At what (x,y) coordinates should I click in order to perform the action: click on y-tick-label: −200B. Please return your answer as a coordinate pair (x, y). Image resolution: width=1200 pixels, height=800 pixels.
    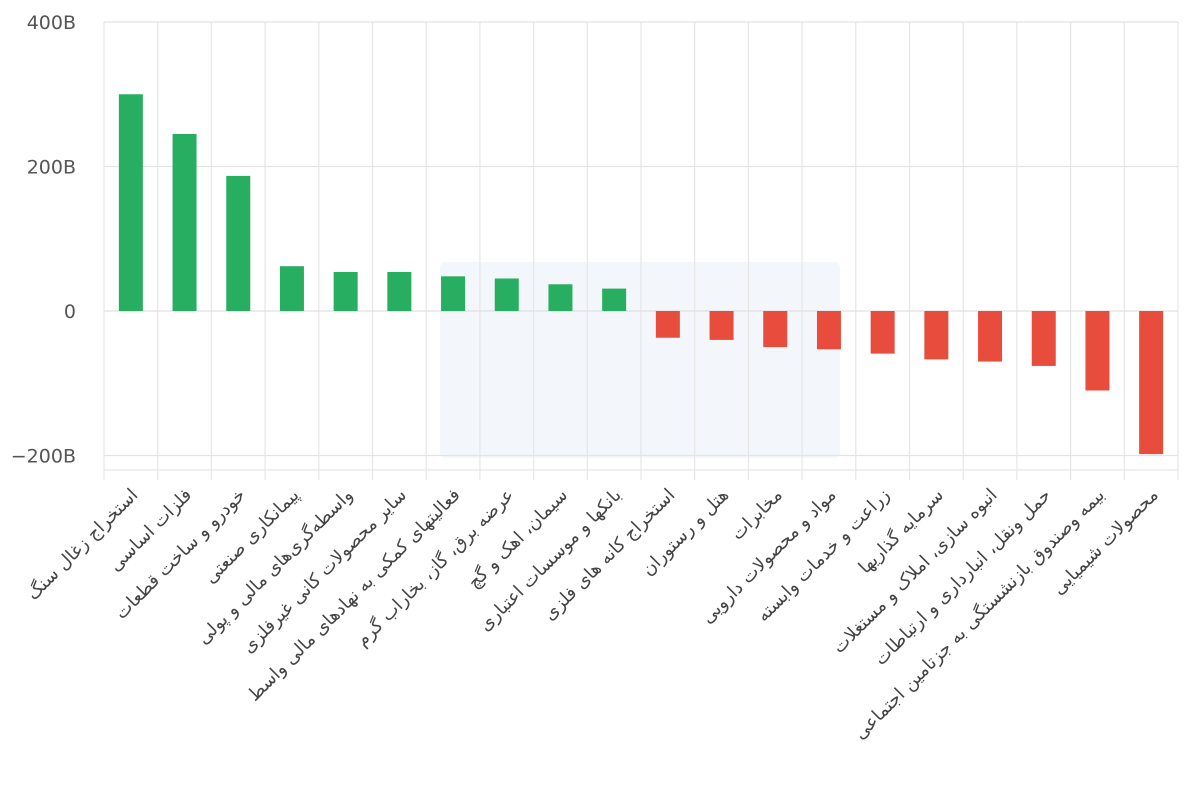
    Looking at the image, I should click on (43, 457).